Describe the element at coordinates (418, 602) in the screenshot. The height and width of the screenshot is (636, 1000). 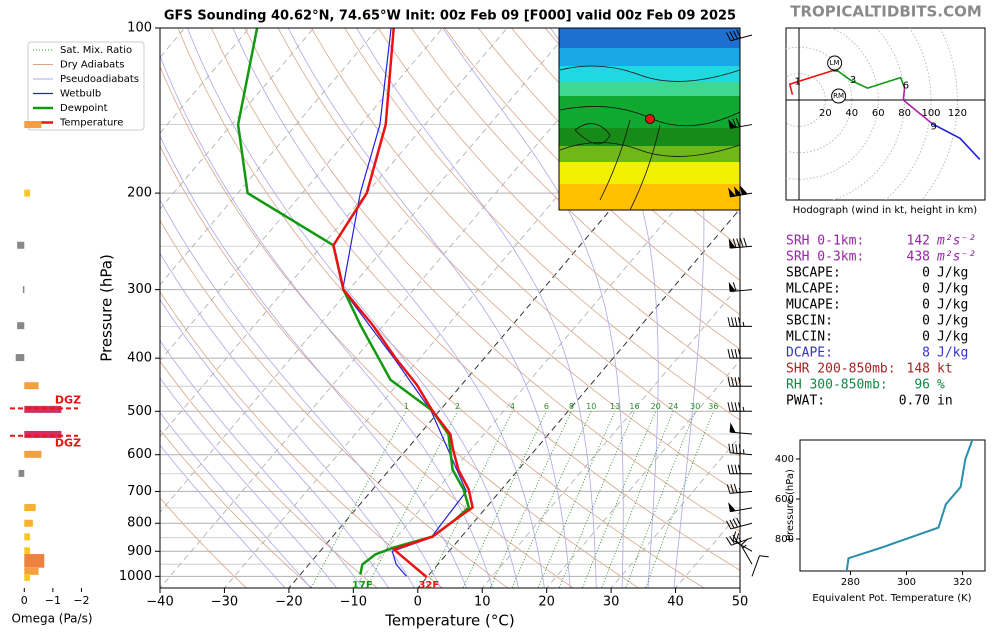
I see `x-tick-label: 0` at that location.